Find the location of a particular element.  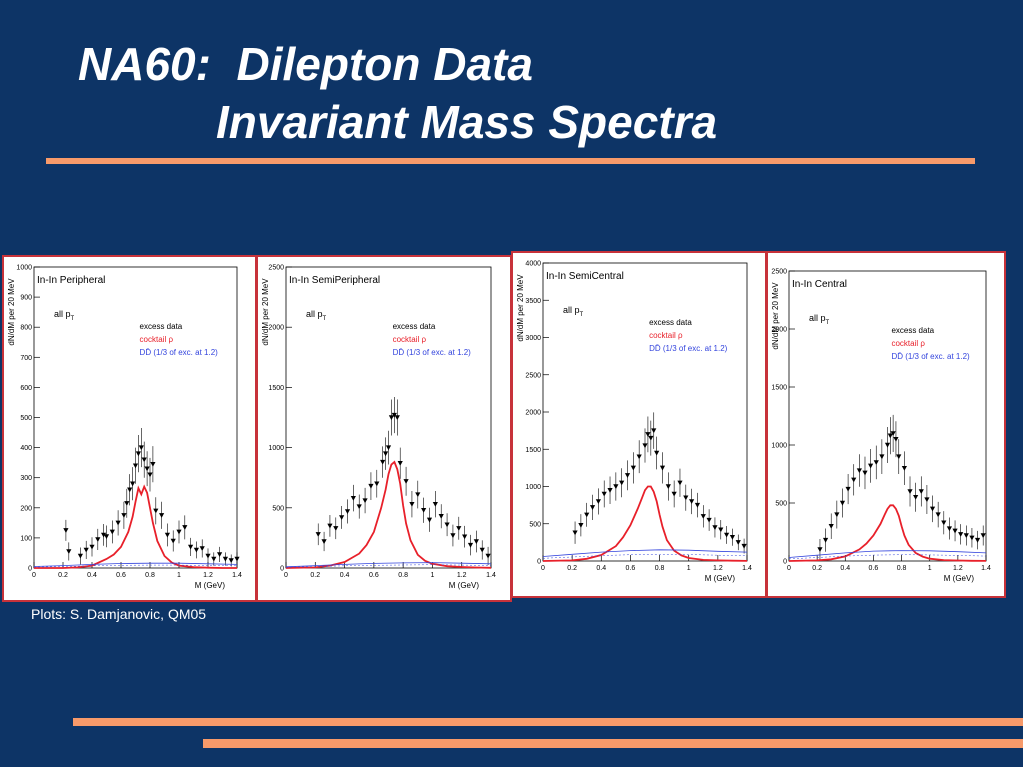

x-tick-label: 1.2 is located at coordinates (718, 568).